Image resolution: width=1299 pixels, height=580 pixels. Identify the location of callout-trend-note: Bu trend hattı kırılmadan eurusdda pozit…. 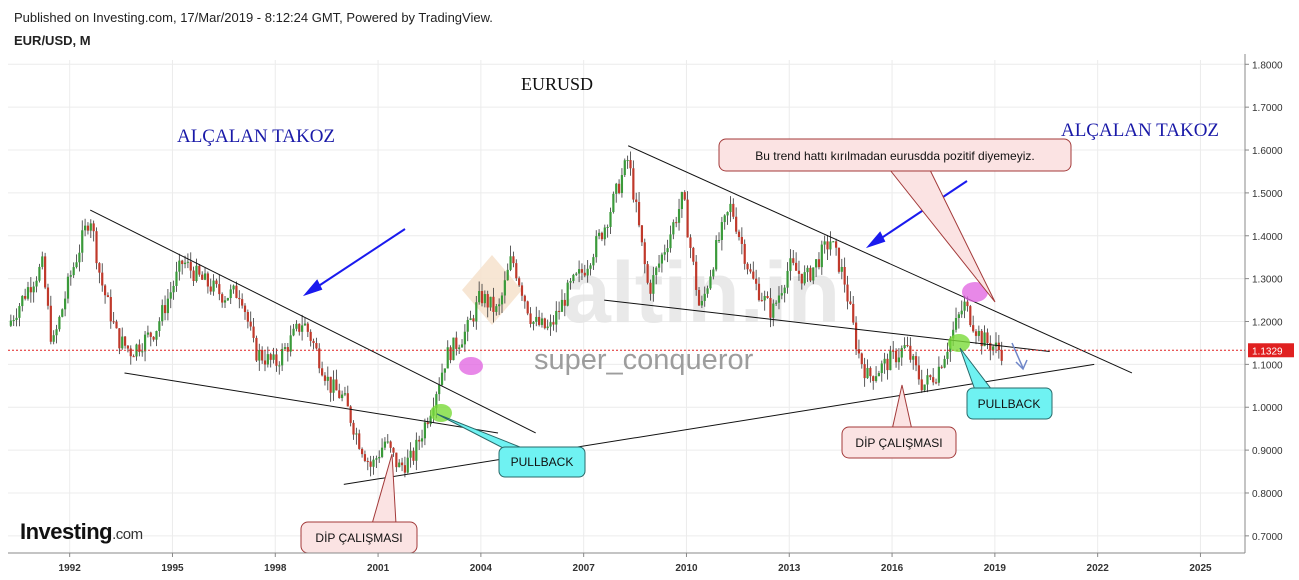
(895, 220).